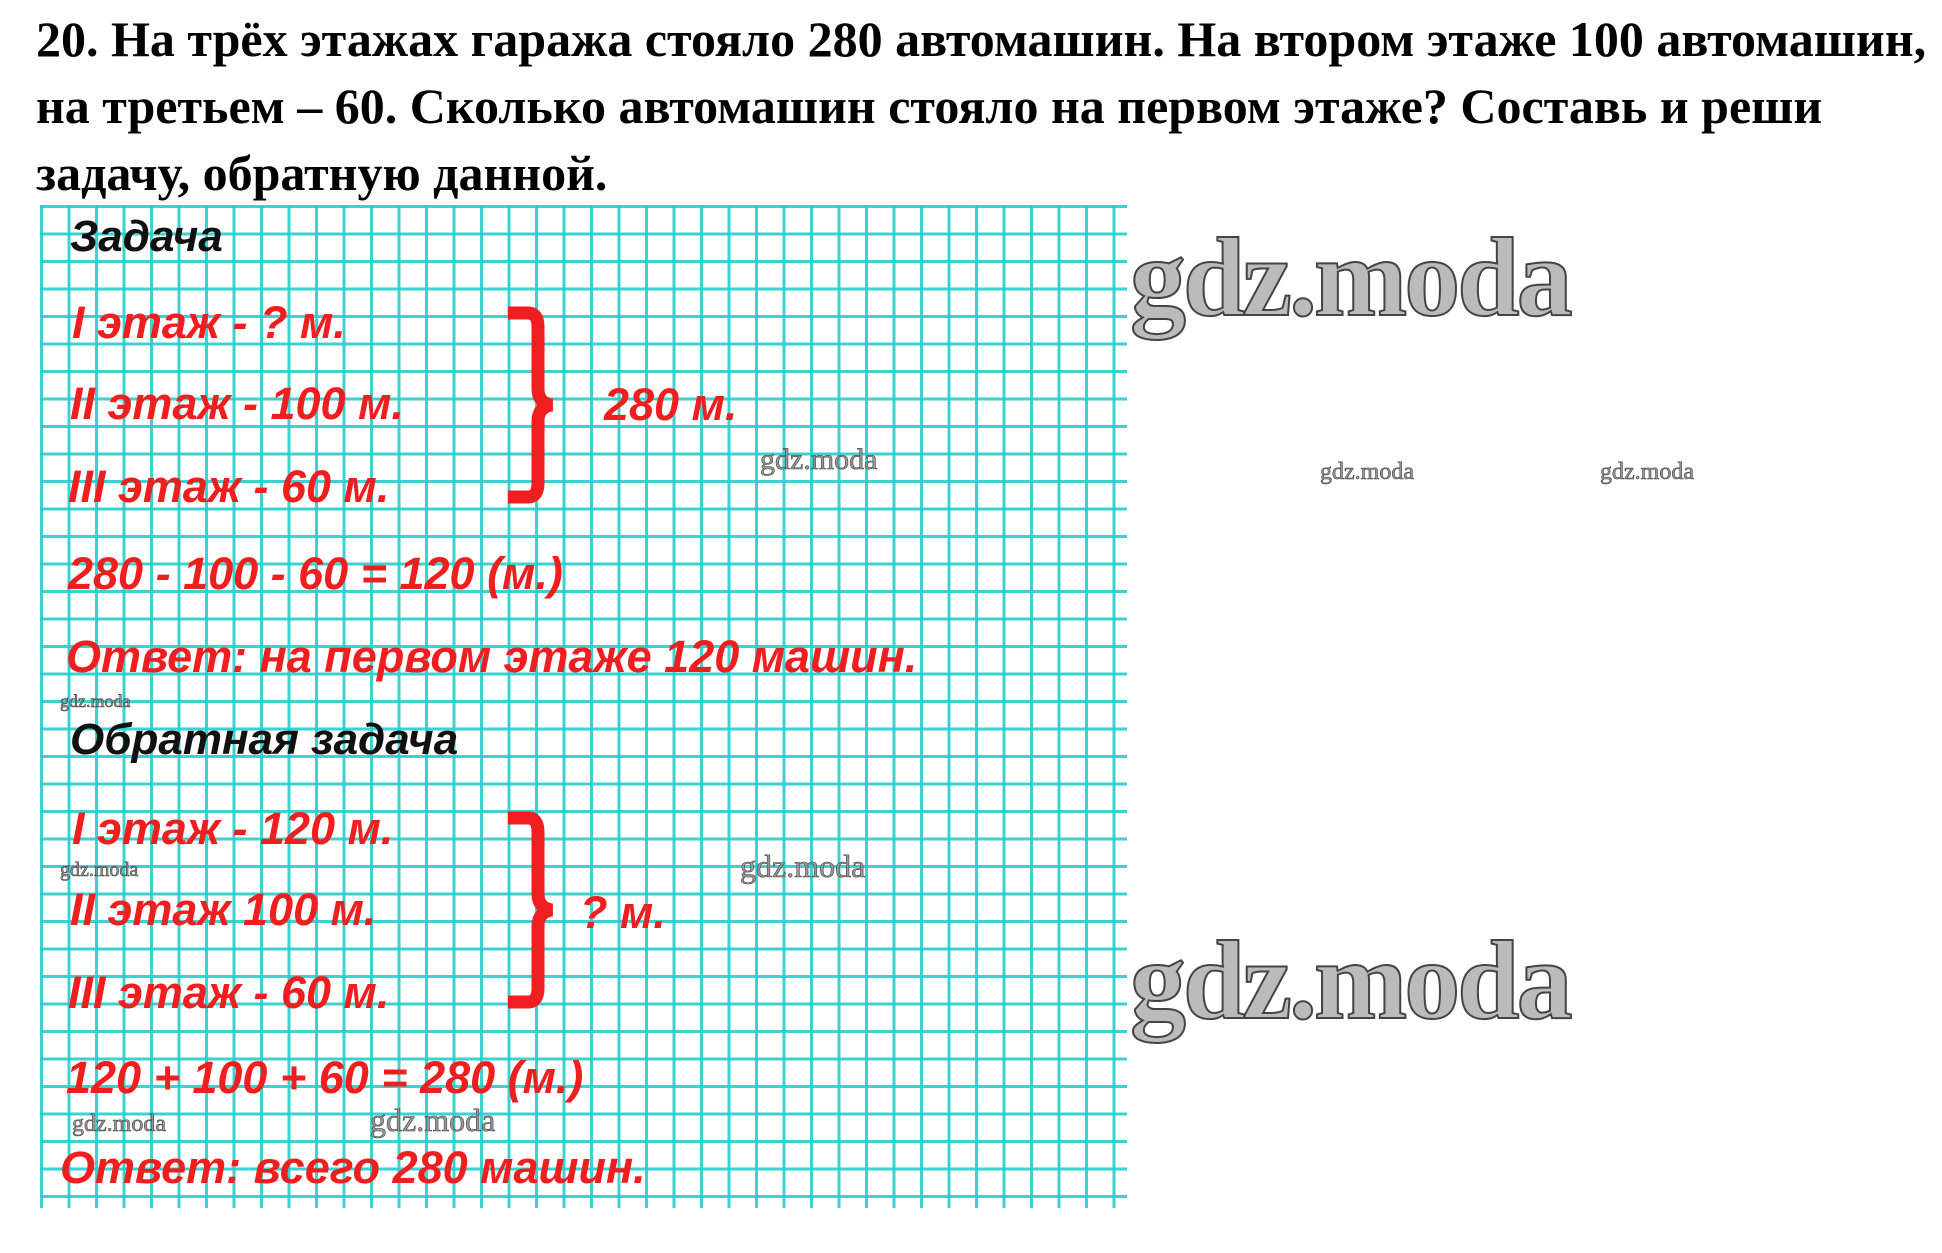 Image resolution: width=1942 pixels, height=1253 pixels. Describe the element at coordinates (325, 1077) in the screenshot. I see `inverse-equation: 120 + 100 + 60 = 280 (м.)` at that location.